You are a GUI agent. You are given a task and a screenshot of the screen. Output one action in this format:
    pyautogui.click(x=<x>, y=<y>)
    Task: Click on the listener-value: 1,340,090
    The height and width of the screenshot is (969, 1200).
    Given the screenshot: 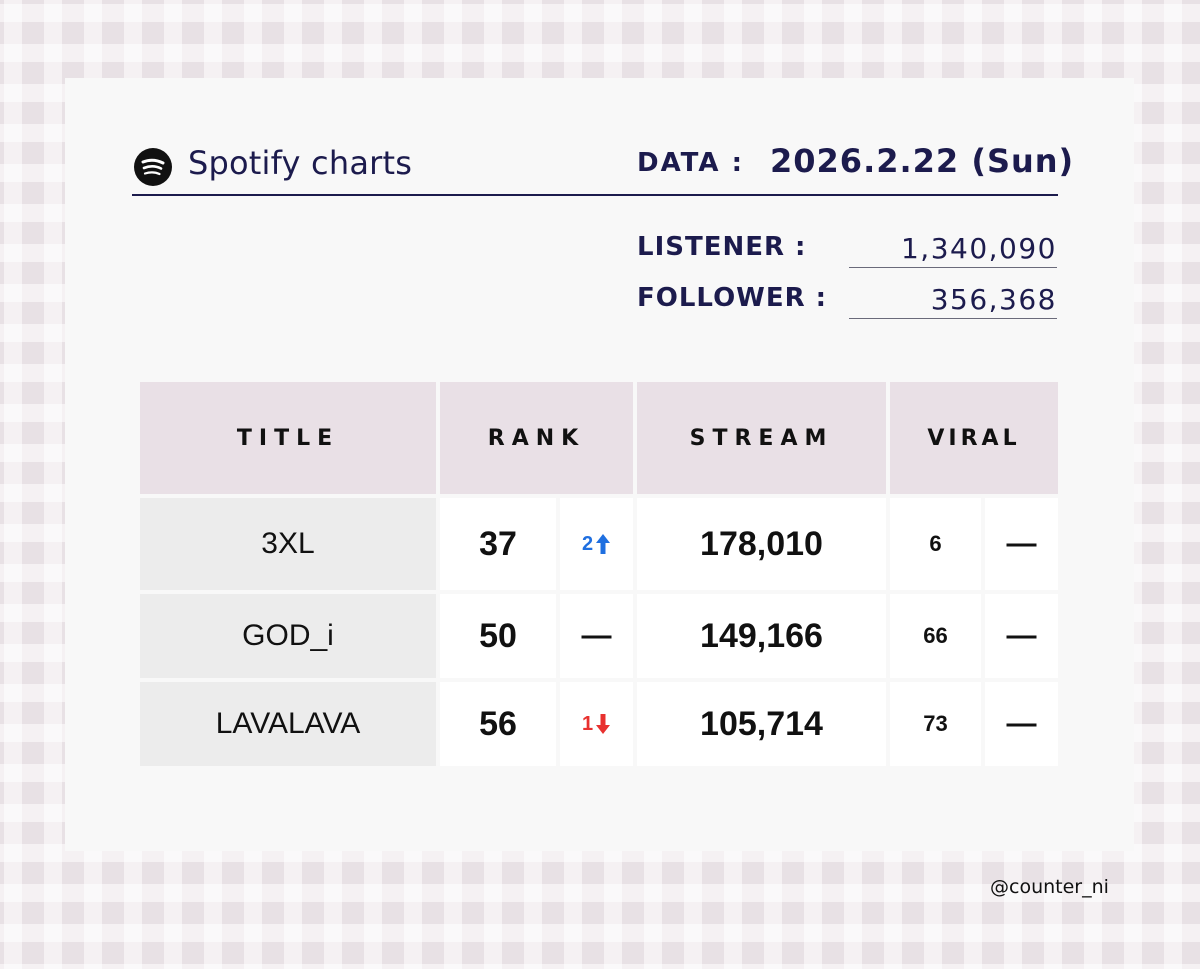 What is the action you would take?
    pyautogui.click(x=953, y=250)
    